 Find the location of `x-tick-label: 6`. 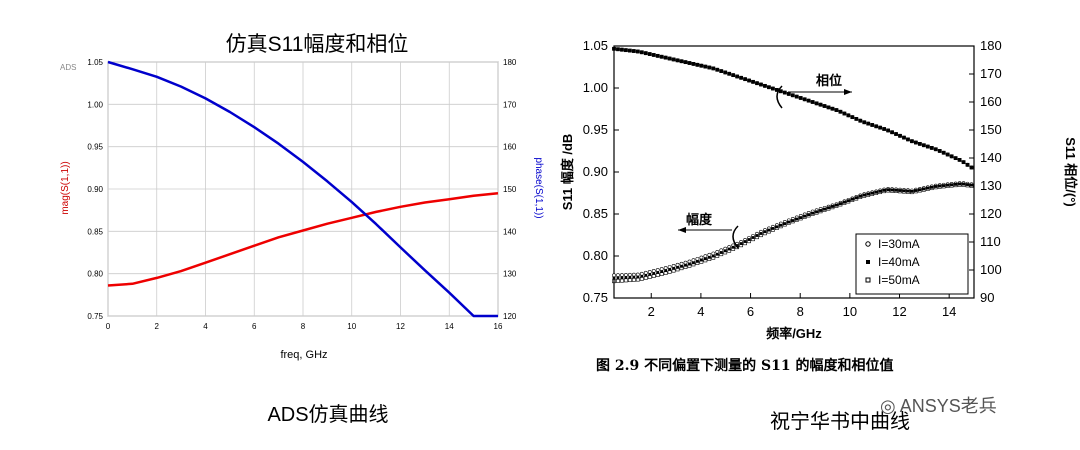

x-tick-label: 6 is located at coordinates (254, 326).